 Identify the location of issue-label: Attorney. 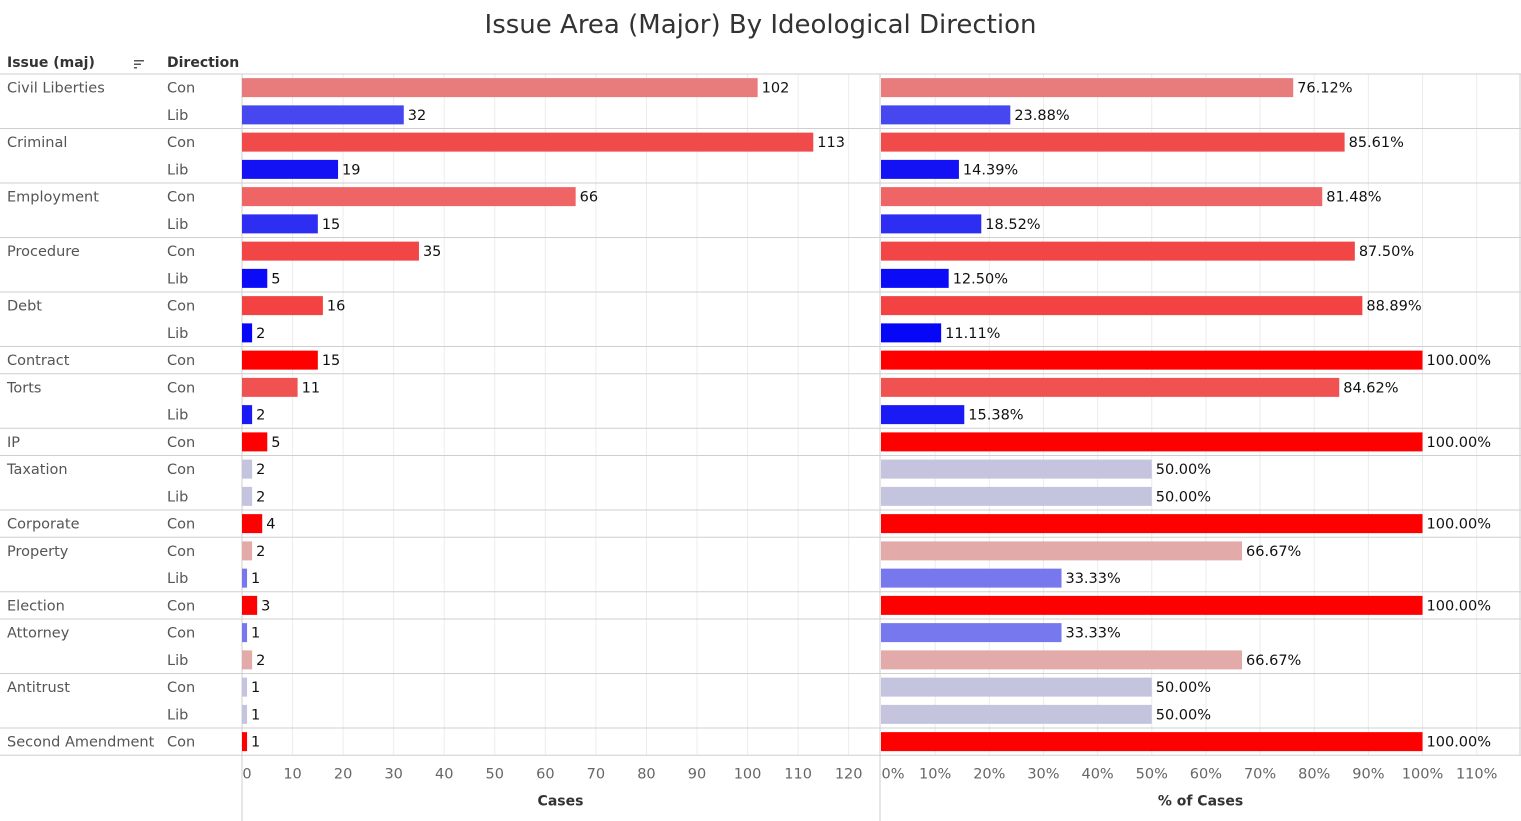
(38, 634).